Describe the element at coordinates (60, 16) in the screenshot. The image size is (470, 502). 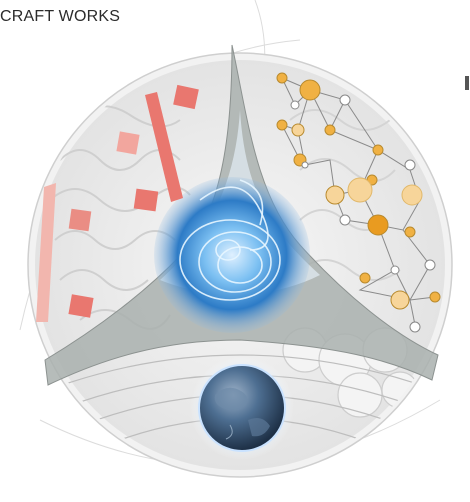
I see `page-title: CRAFT WORKS` at that location.